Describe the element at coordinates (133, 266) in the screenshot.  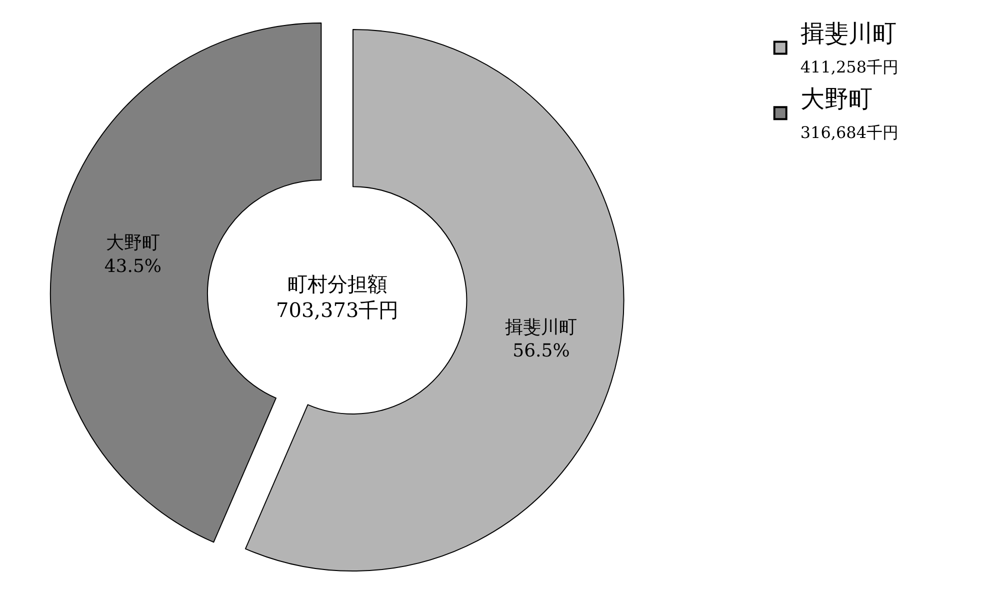
I see `data-label: 43.5%` at that location.